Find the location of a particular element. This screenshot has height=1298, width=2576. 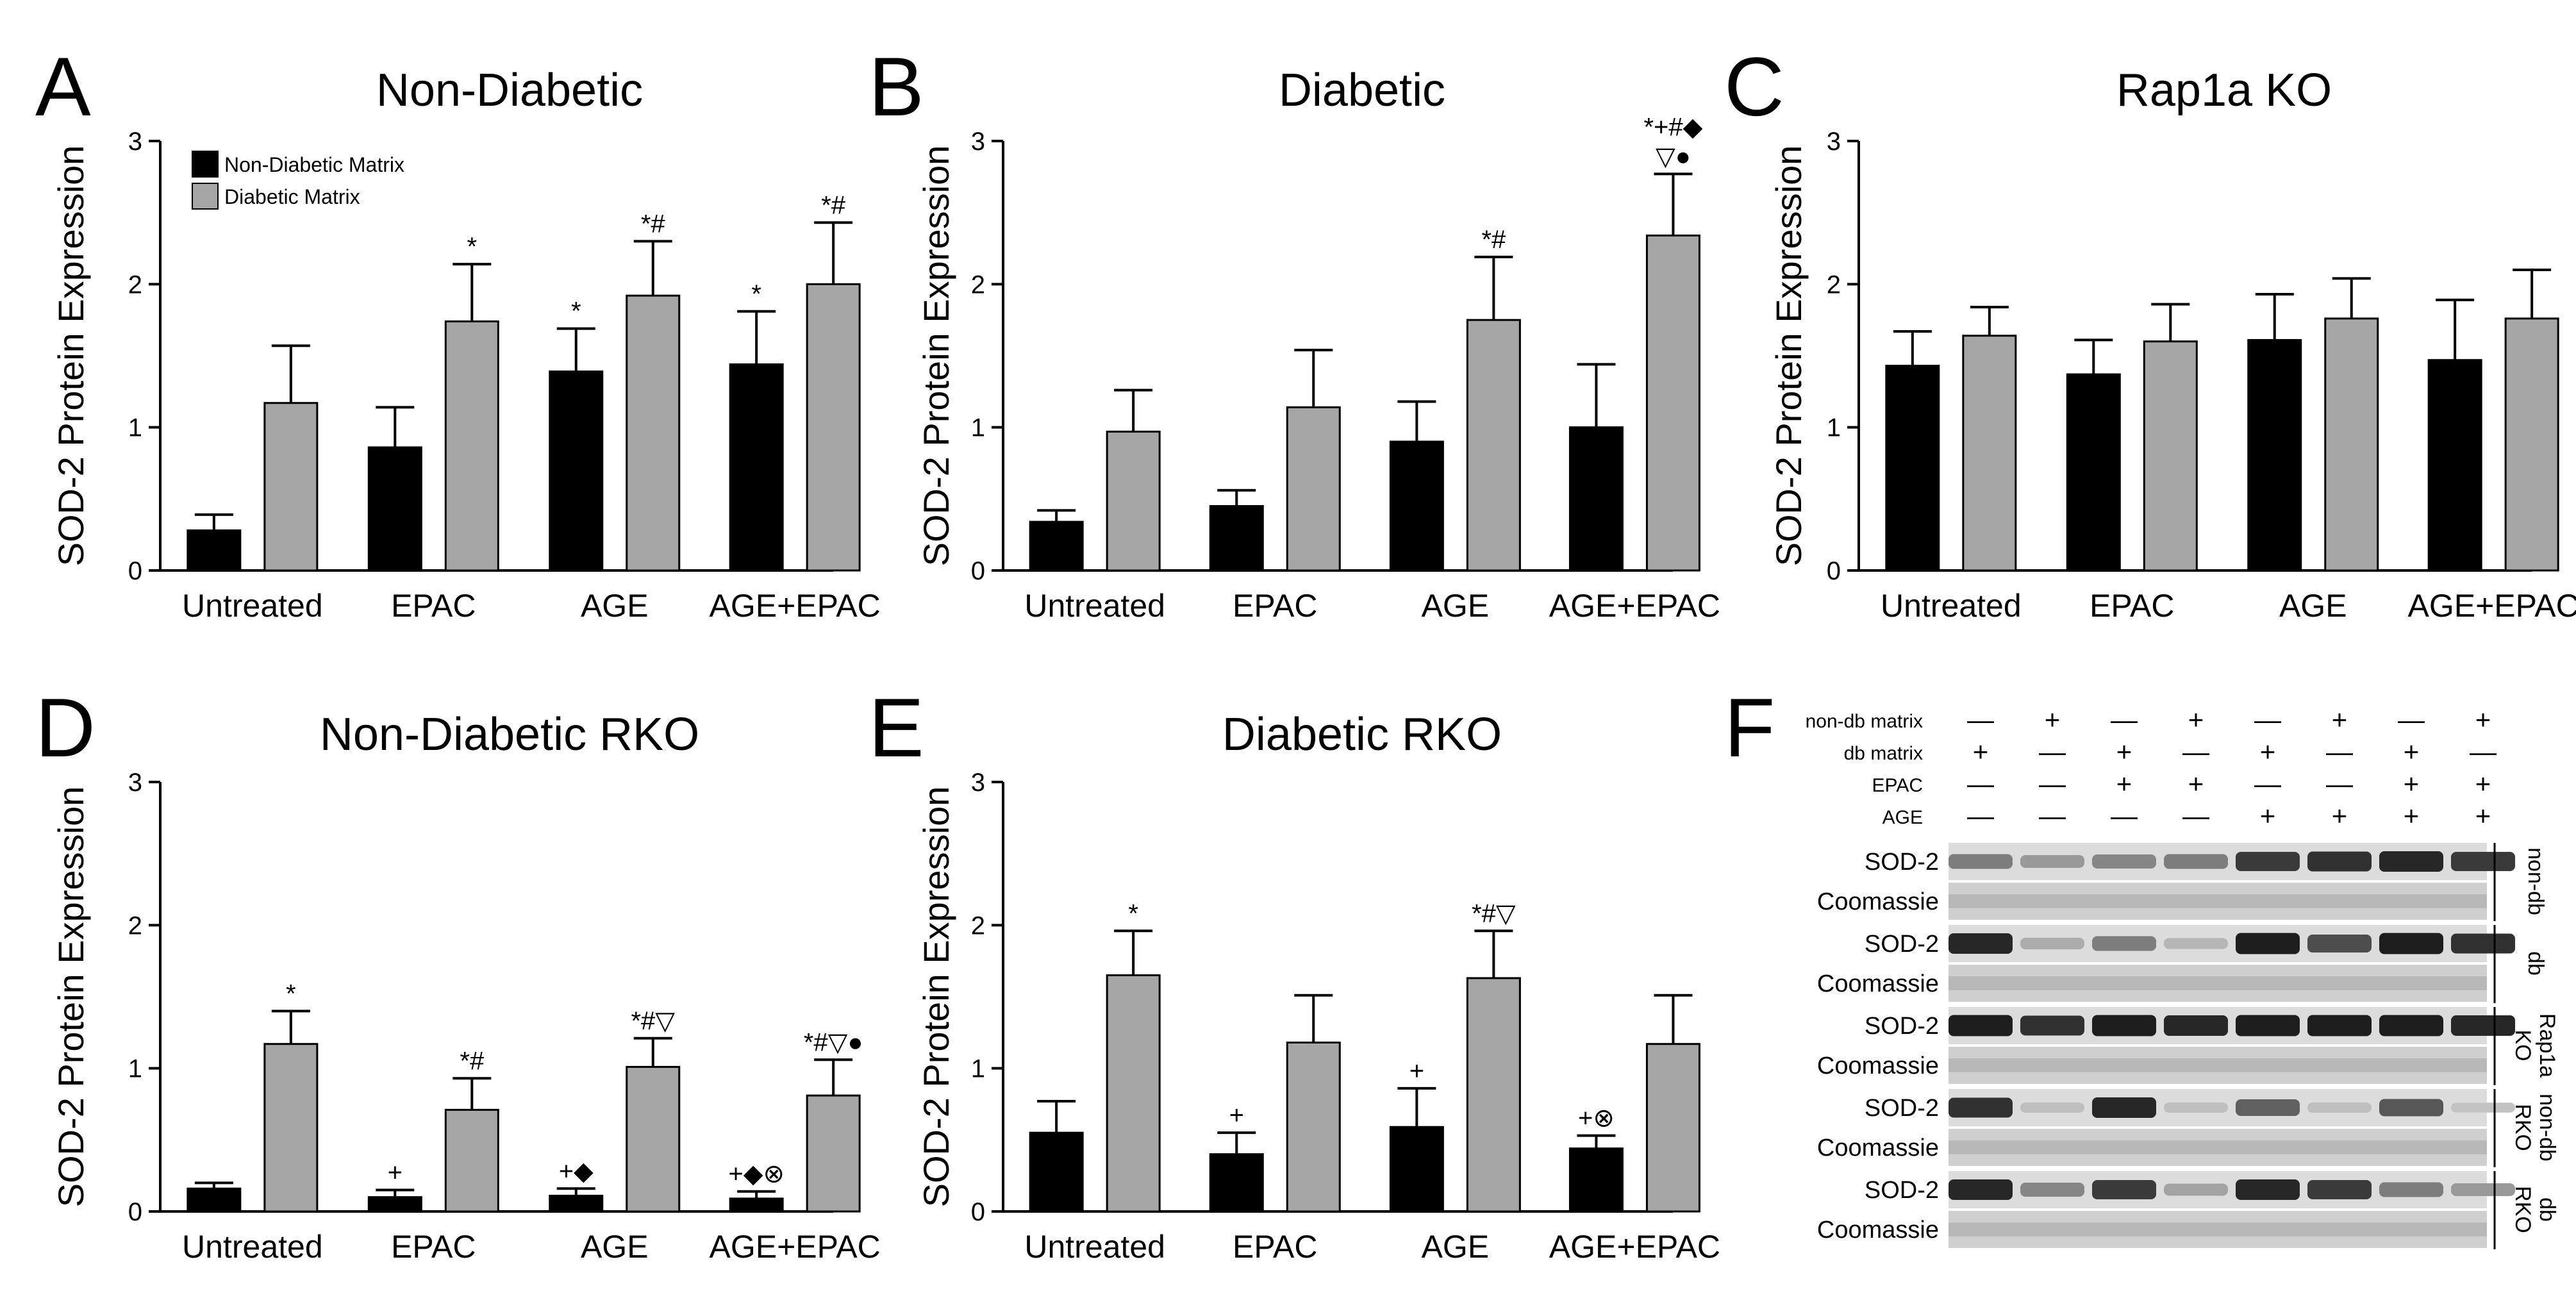

panel-letter: D is located at coordinates (65, 728).